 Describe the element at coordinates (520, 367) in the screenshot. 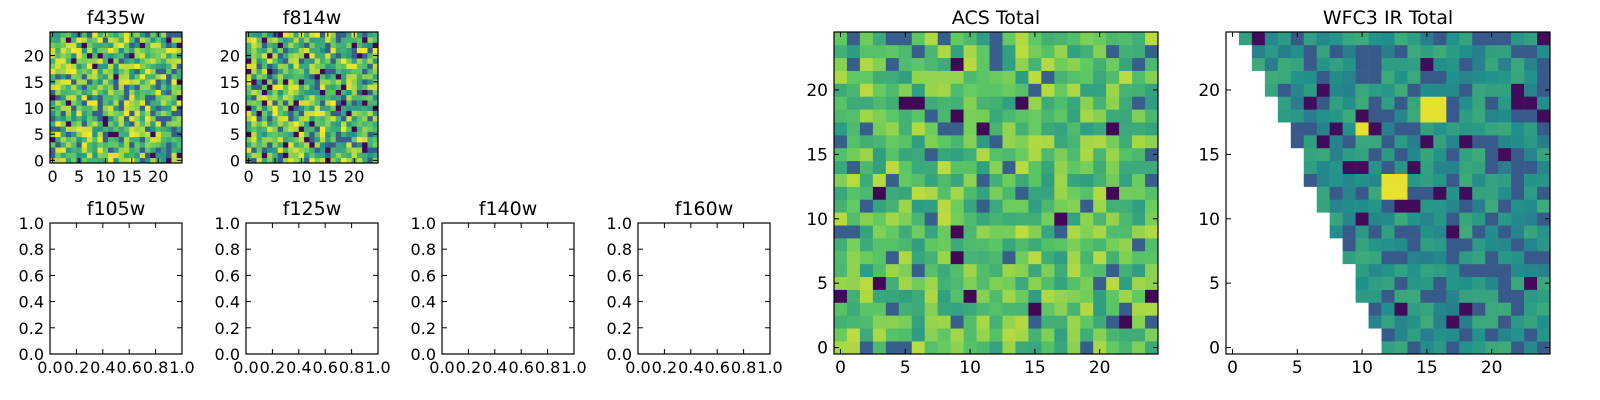

I see `x-tick-label: 0.6` at that location.